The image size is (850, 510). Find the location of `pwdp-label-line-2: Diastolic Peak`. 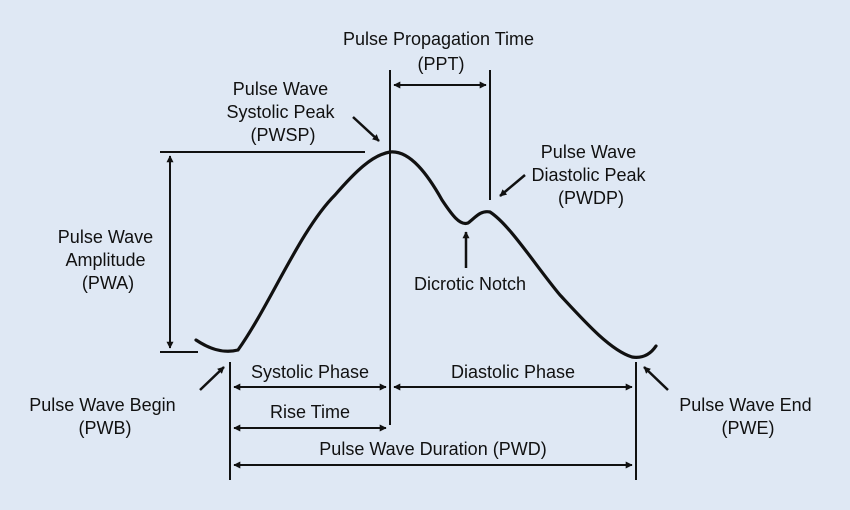

pwdp-label-line-2: Diastolic Peak is located at coordinates (588, 175).